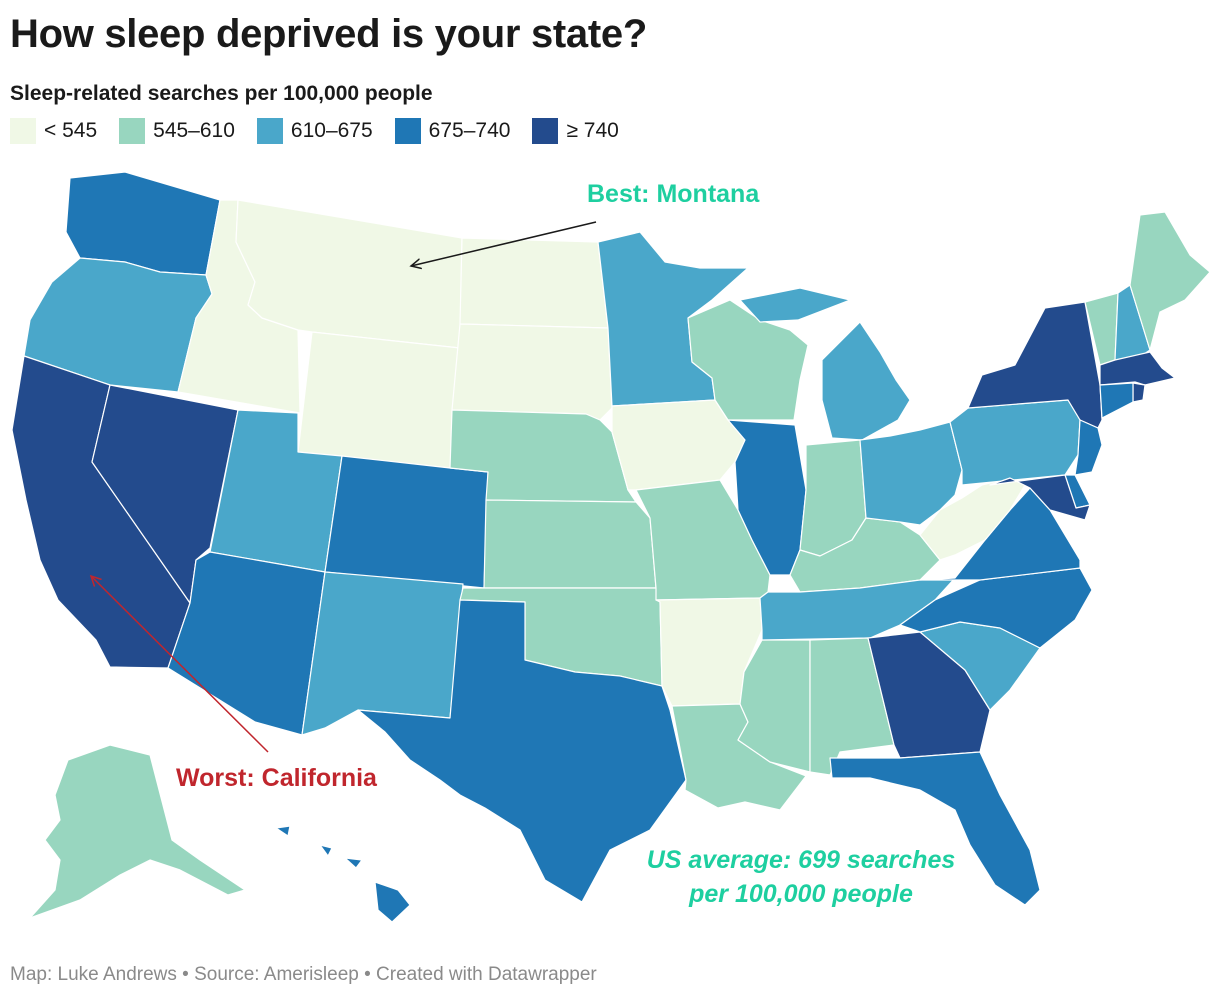  Describe the element at coordinates (277, 778) in the screenshot. I see `worst-annotation: Worst: California` at that location.